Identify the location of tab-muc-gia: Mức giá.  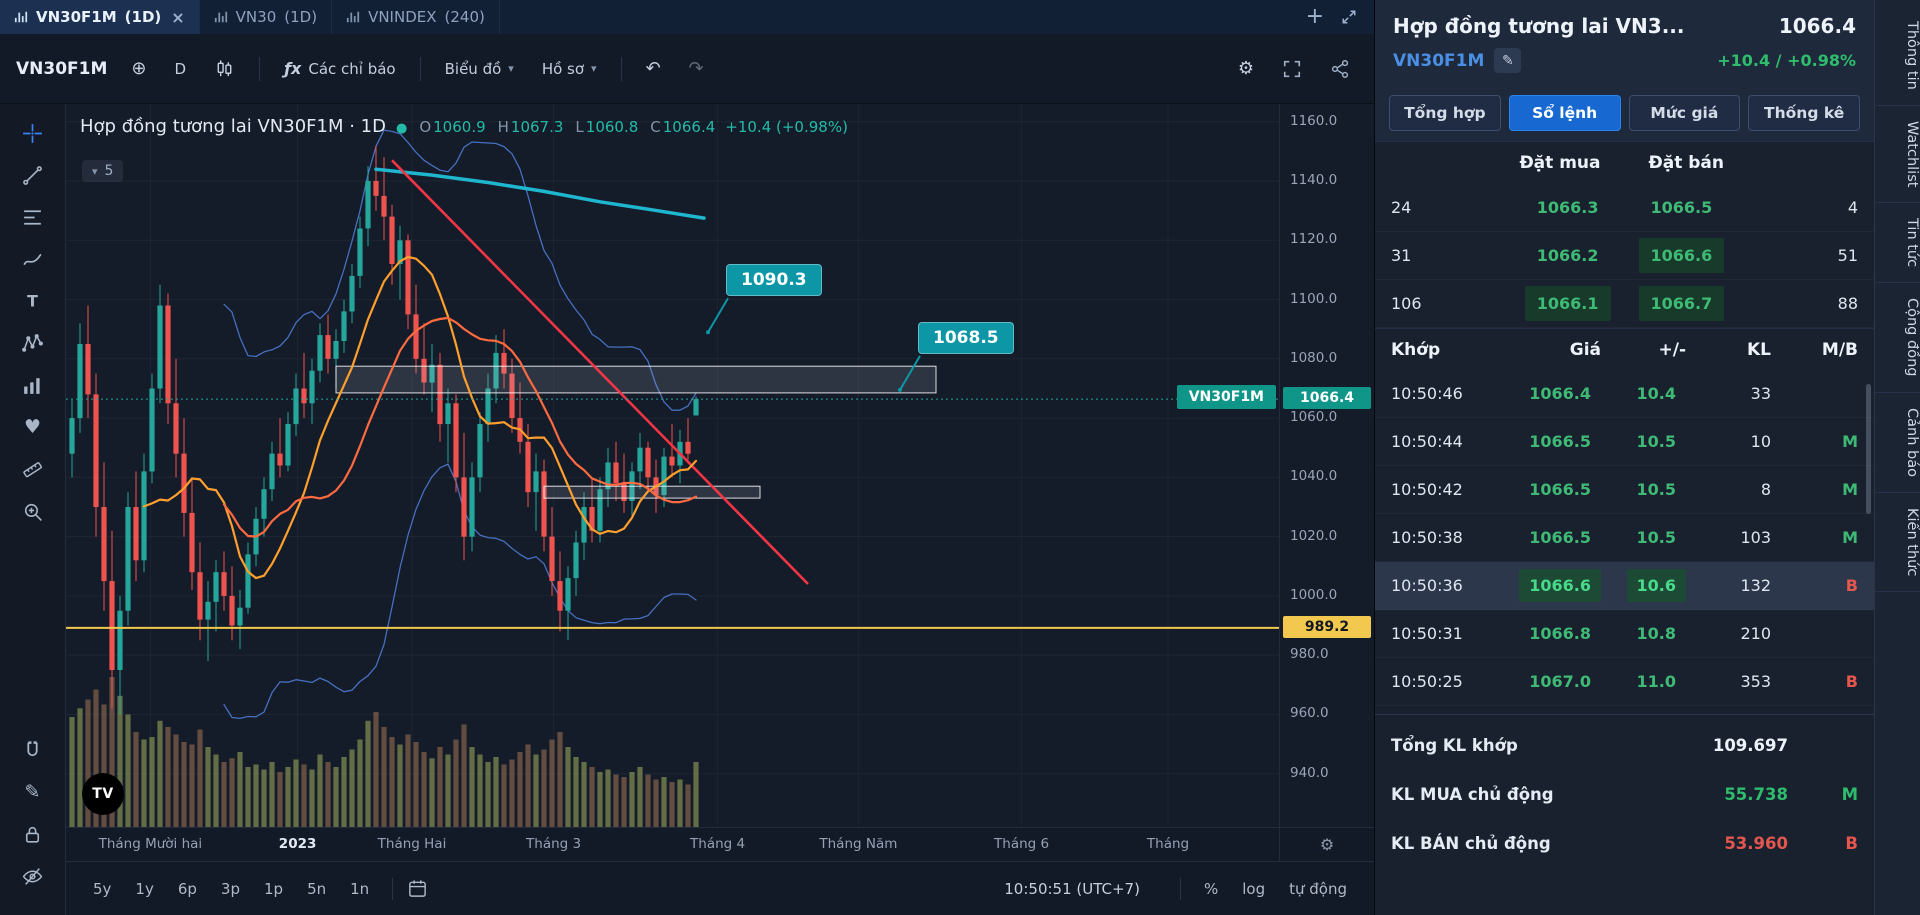
(1684, 113).